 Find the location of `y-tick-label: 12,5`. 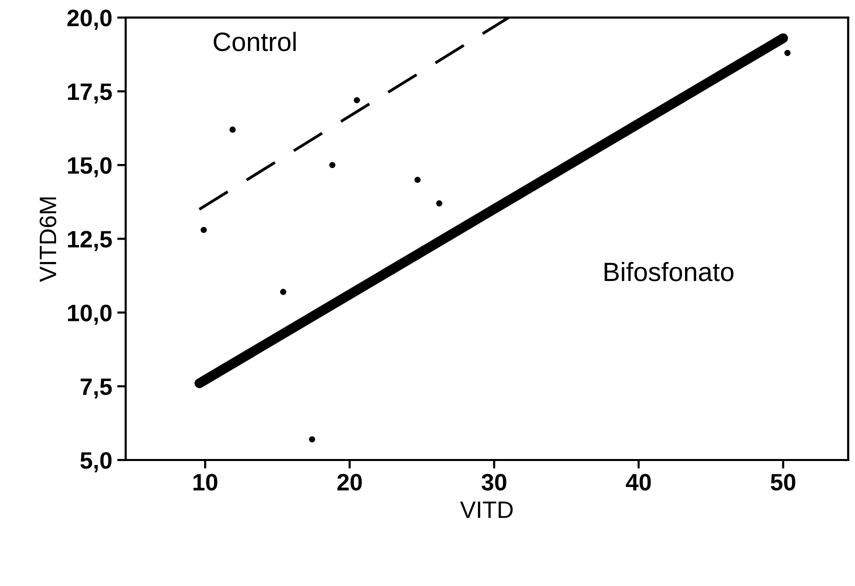

y-tick-label: 12,5 is located at coordinates (90, 241).